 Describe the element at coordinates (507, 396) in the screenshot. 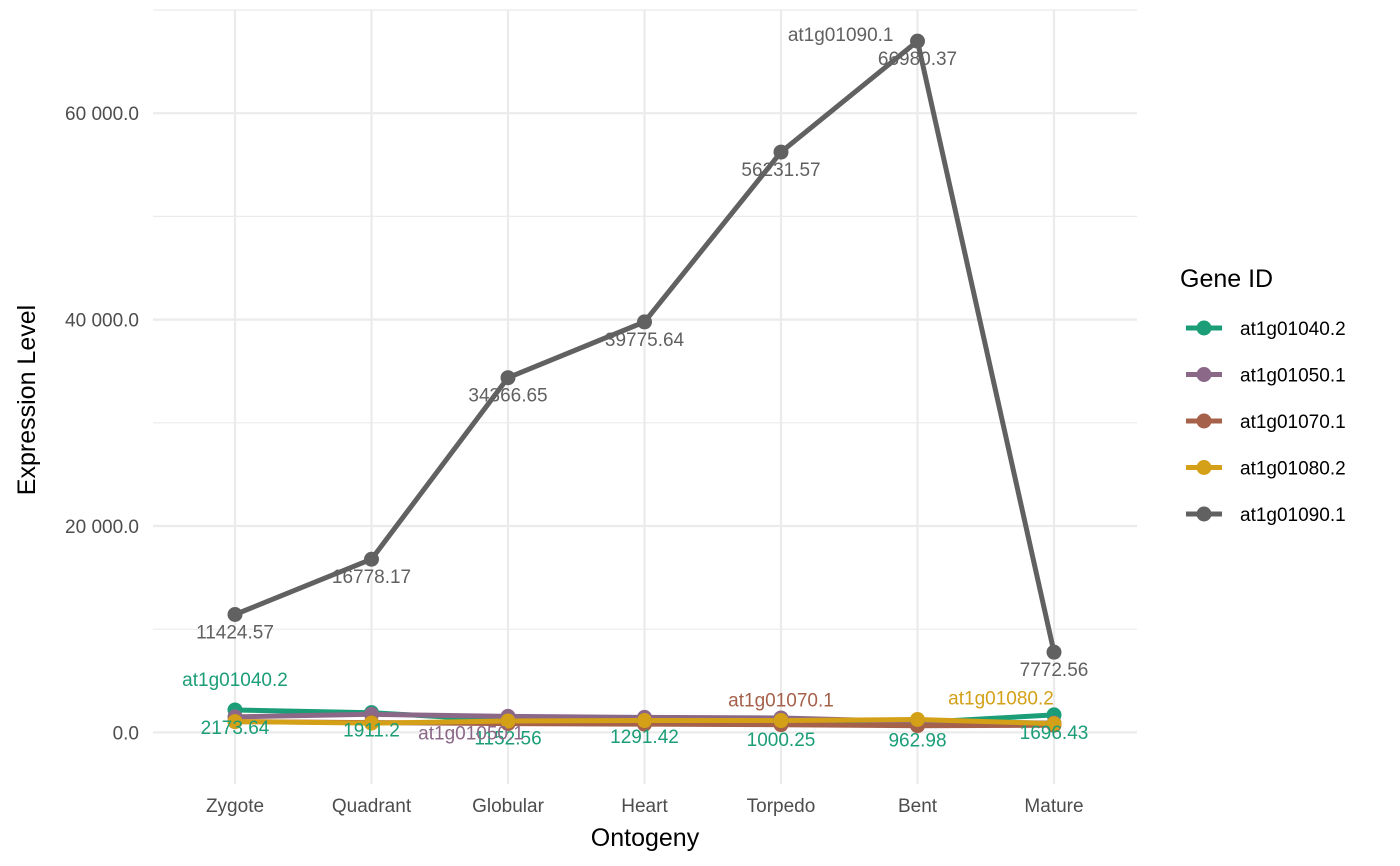

I see `data-label: 34366.65` at that location.